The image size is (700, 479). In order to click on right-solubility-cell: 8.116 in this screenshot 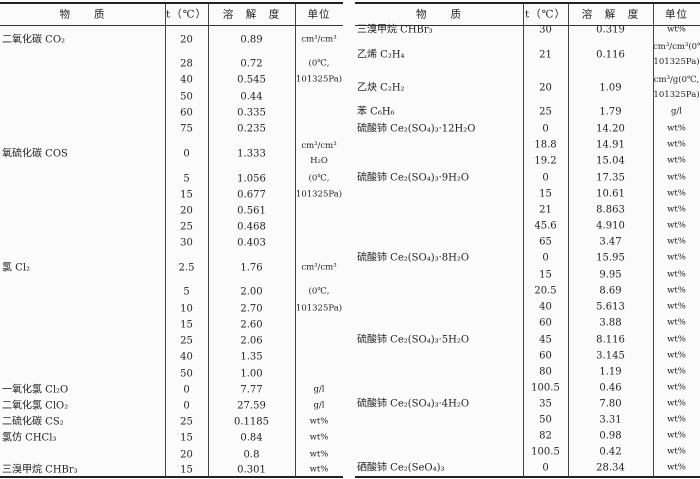, I will do `click(610, 340)`.